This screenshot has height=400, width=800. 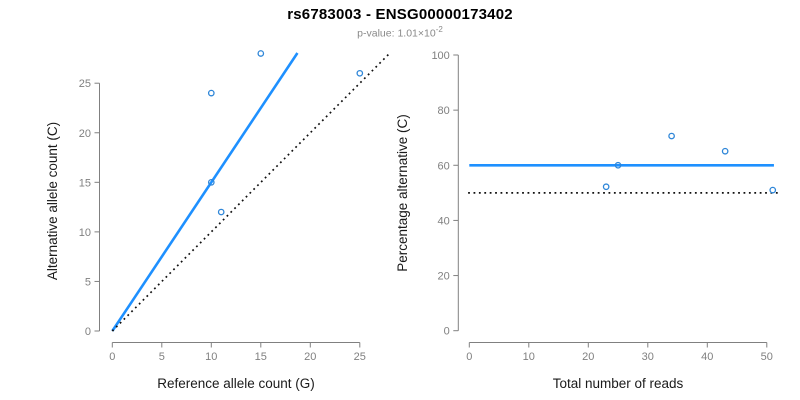 What do you see at coordinates (85, 233) in the screenshot?
I see `panel1-y-tick-label: 10` at bounding box center [85, 233].